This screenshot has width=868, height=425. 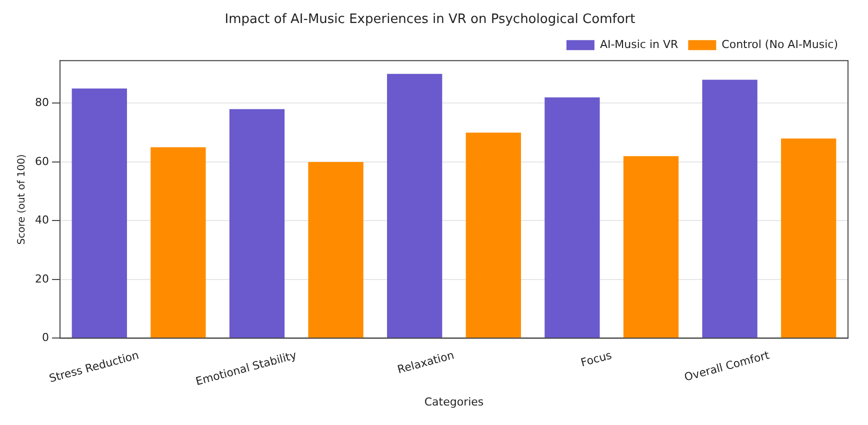 I want to click on y-tick-label: 80, so click(x=41, y=103).